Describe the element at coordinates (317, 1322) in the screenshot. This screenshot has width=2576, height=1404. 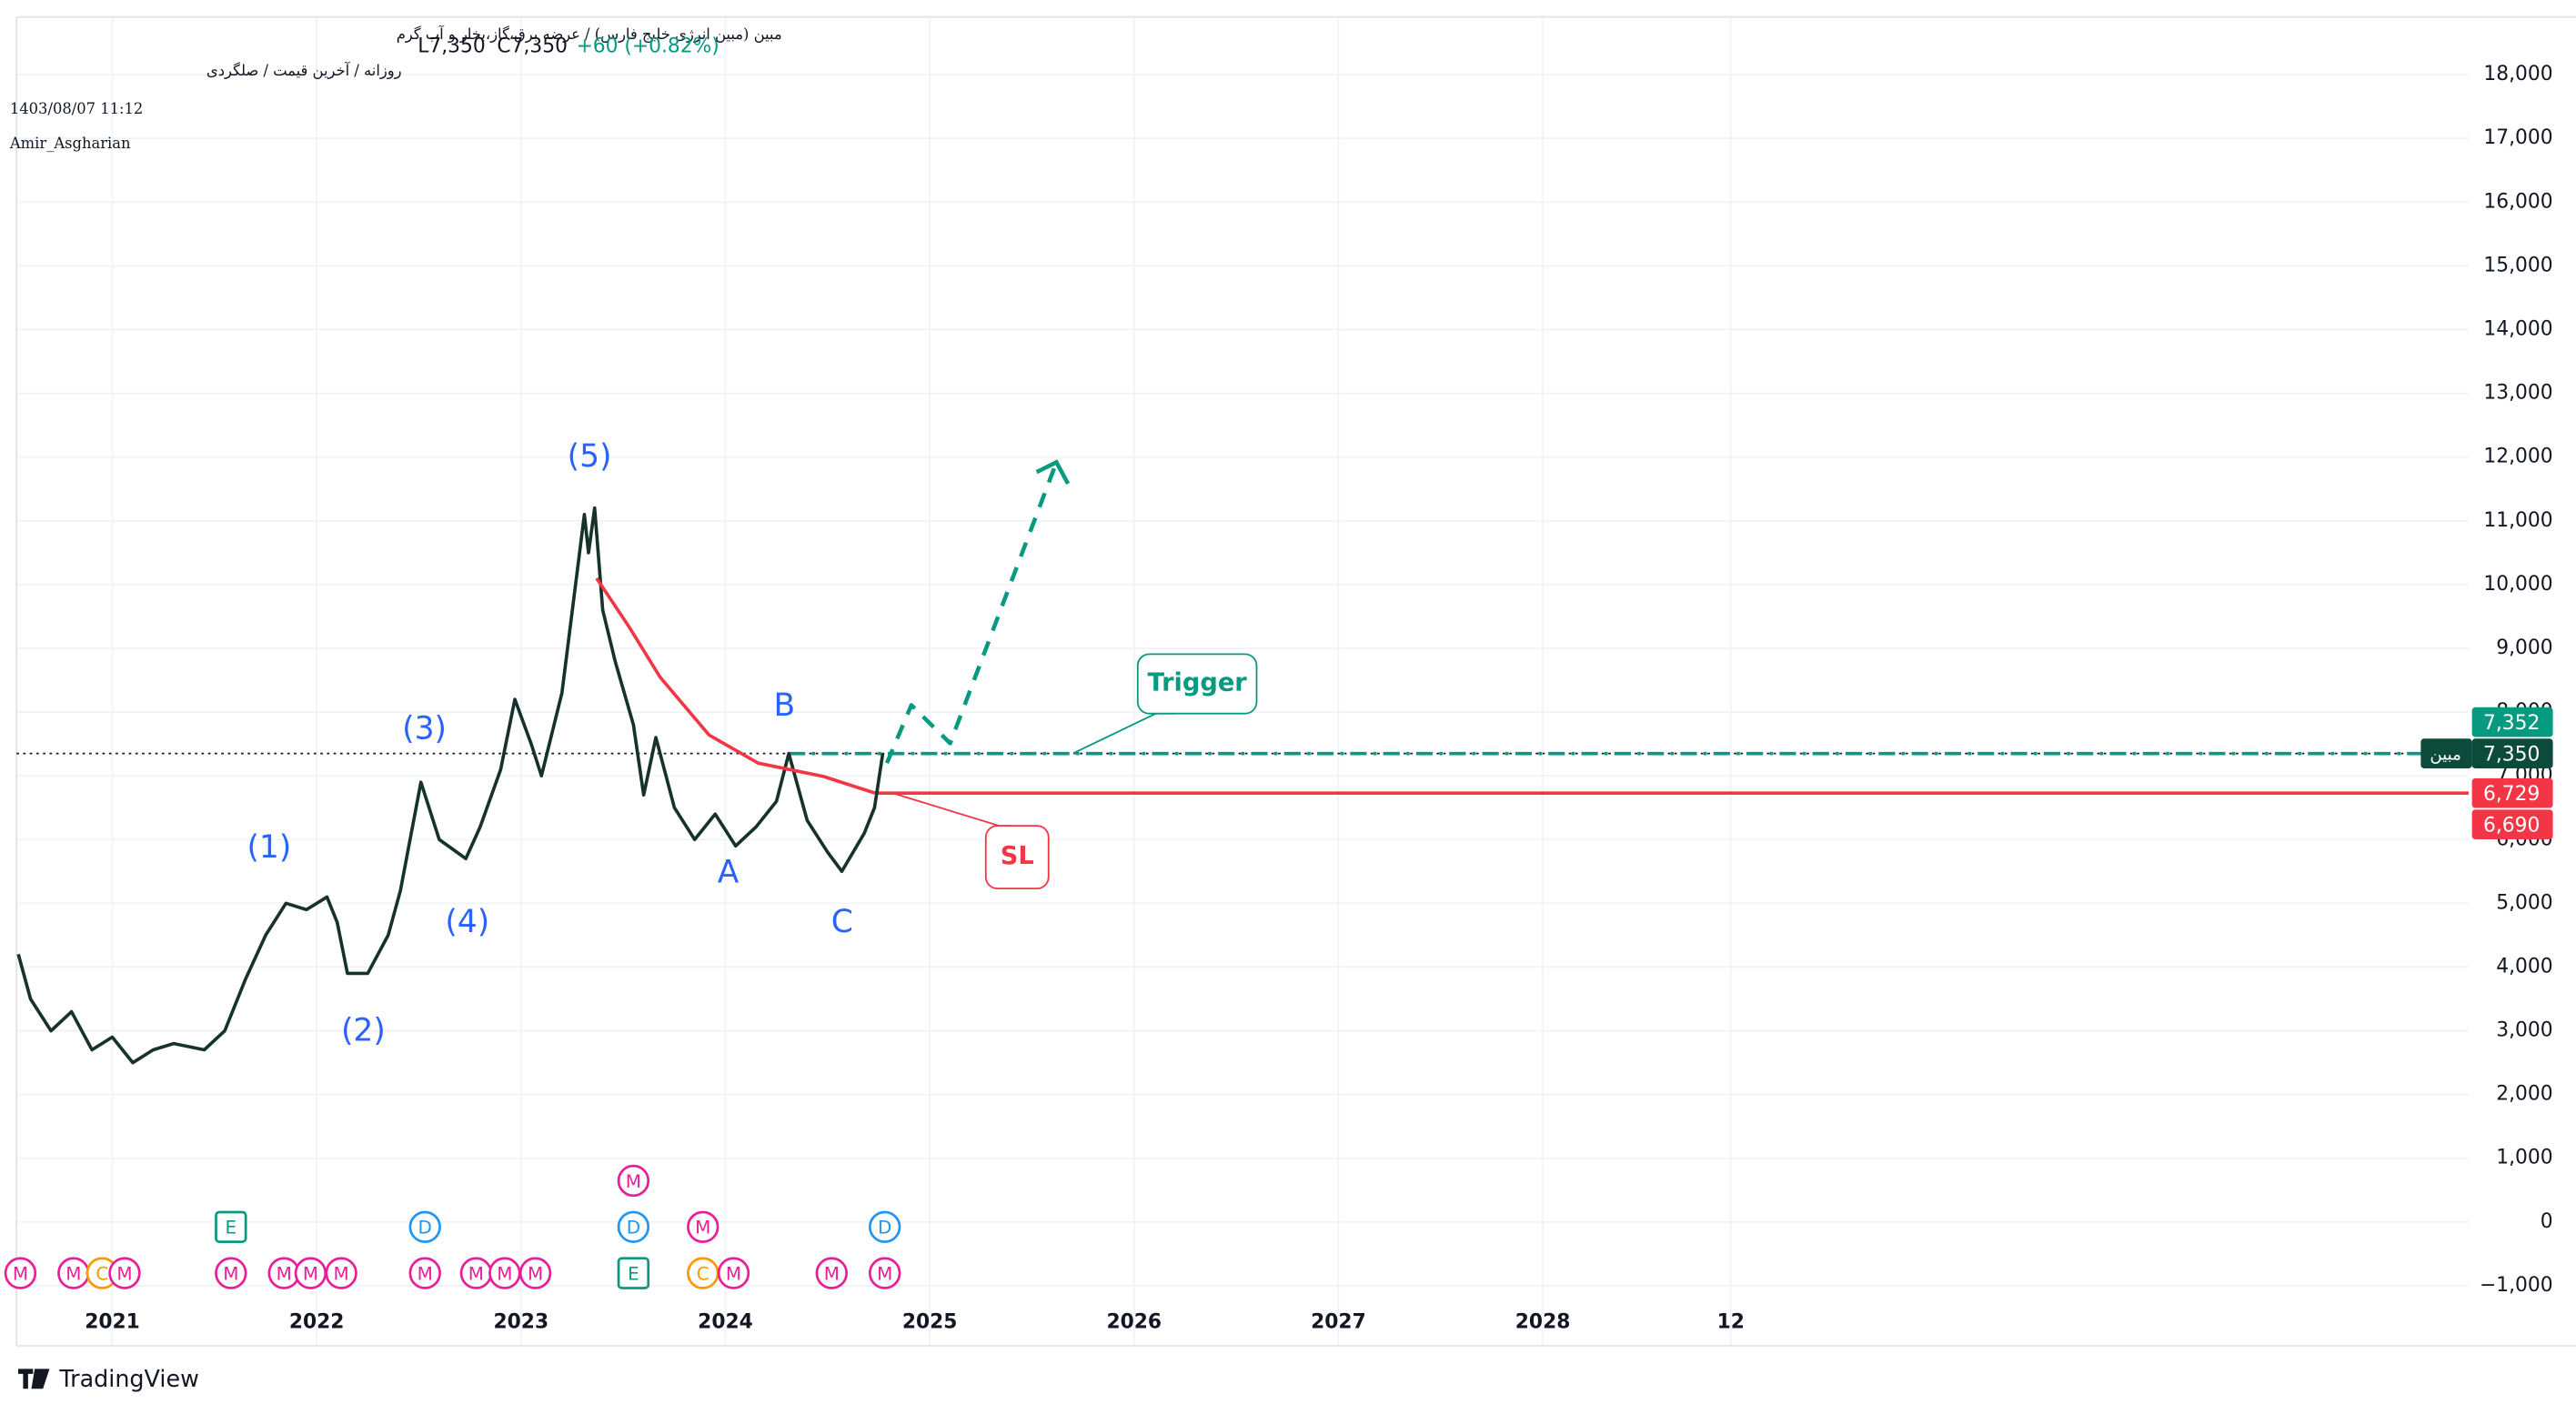
I see `x-tick-label: 2022` at that location.